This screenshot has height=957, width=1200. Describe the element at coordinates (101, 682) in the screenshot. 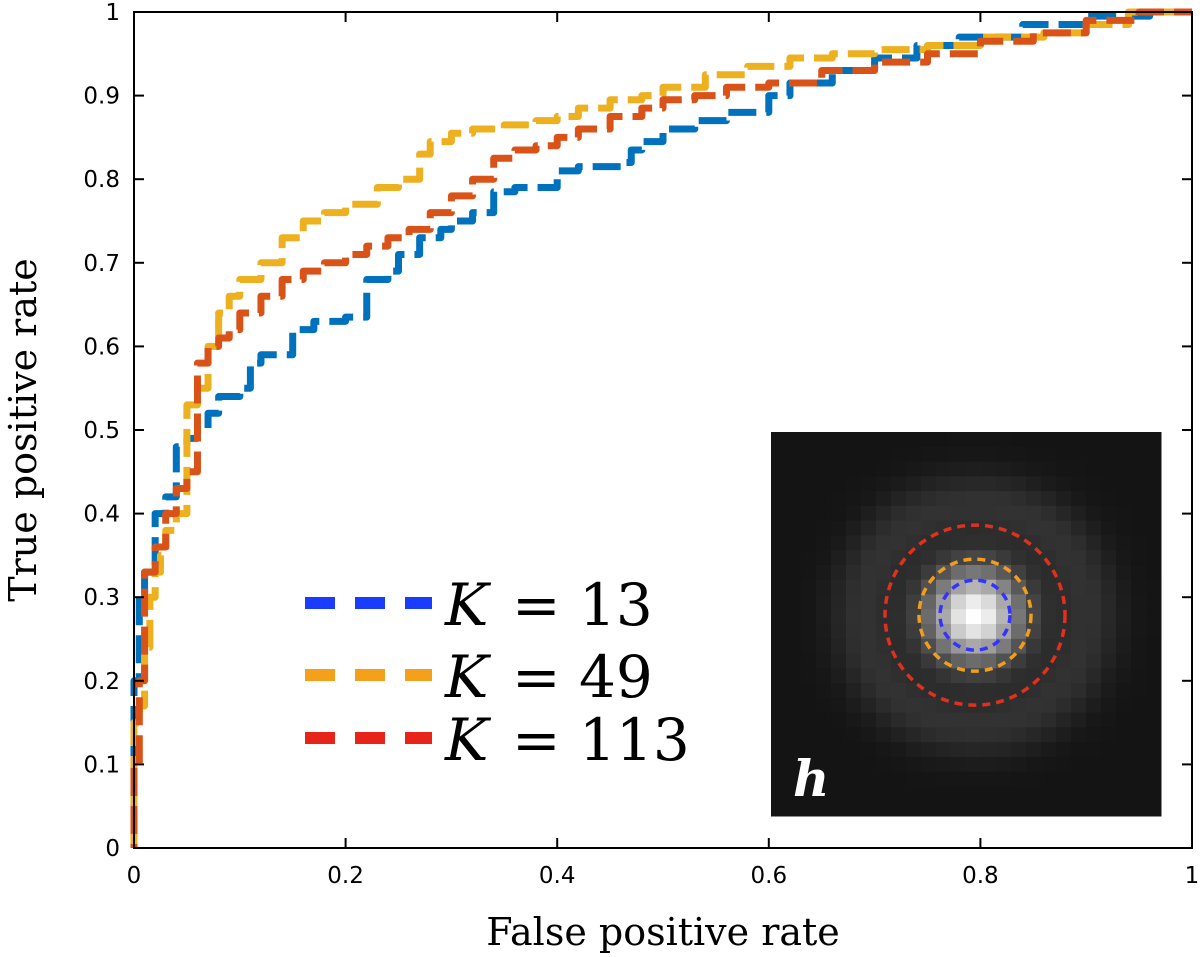

I see `y-tick-label: 0.2` at that location.